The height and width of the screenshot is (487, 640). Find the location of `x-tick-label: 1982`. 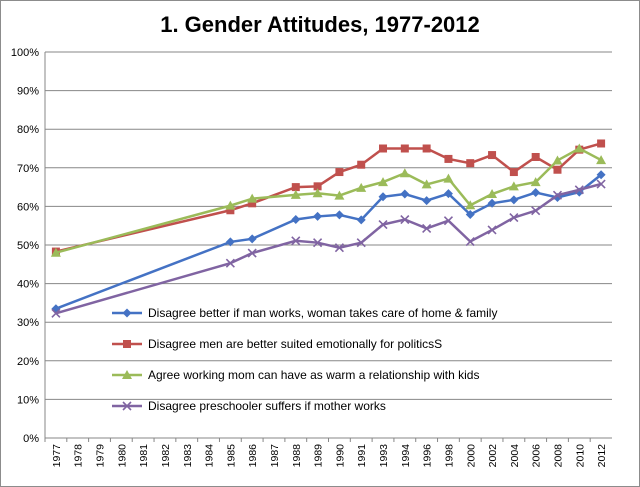

x-tick-label: 1982 is located at coordinates (166, 456).